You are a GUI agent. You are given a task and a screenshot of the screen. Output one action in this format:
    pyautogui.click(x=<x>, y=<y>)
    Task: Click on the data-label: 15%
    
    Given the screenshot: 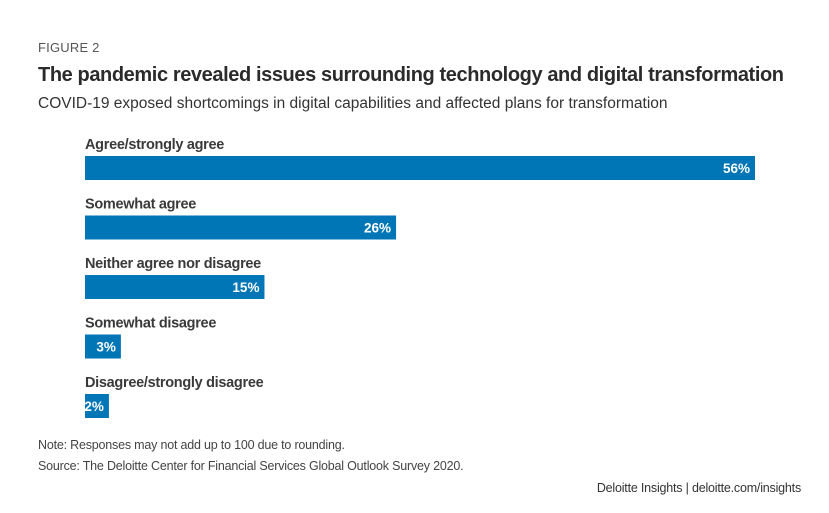 What is the action you would take?
    pyautogui.click(x=245, y=287)
    